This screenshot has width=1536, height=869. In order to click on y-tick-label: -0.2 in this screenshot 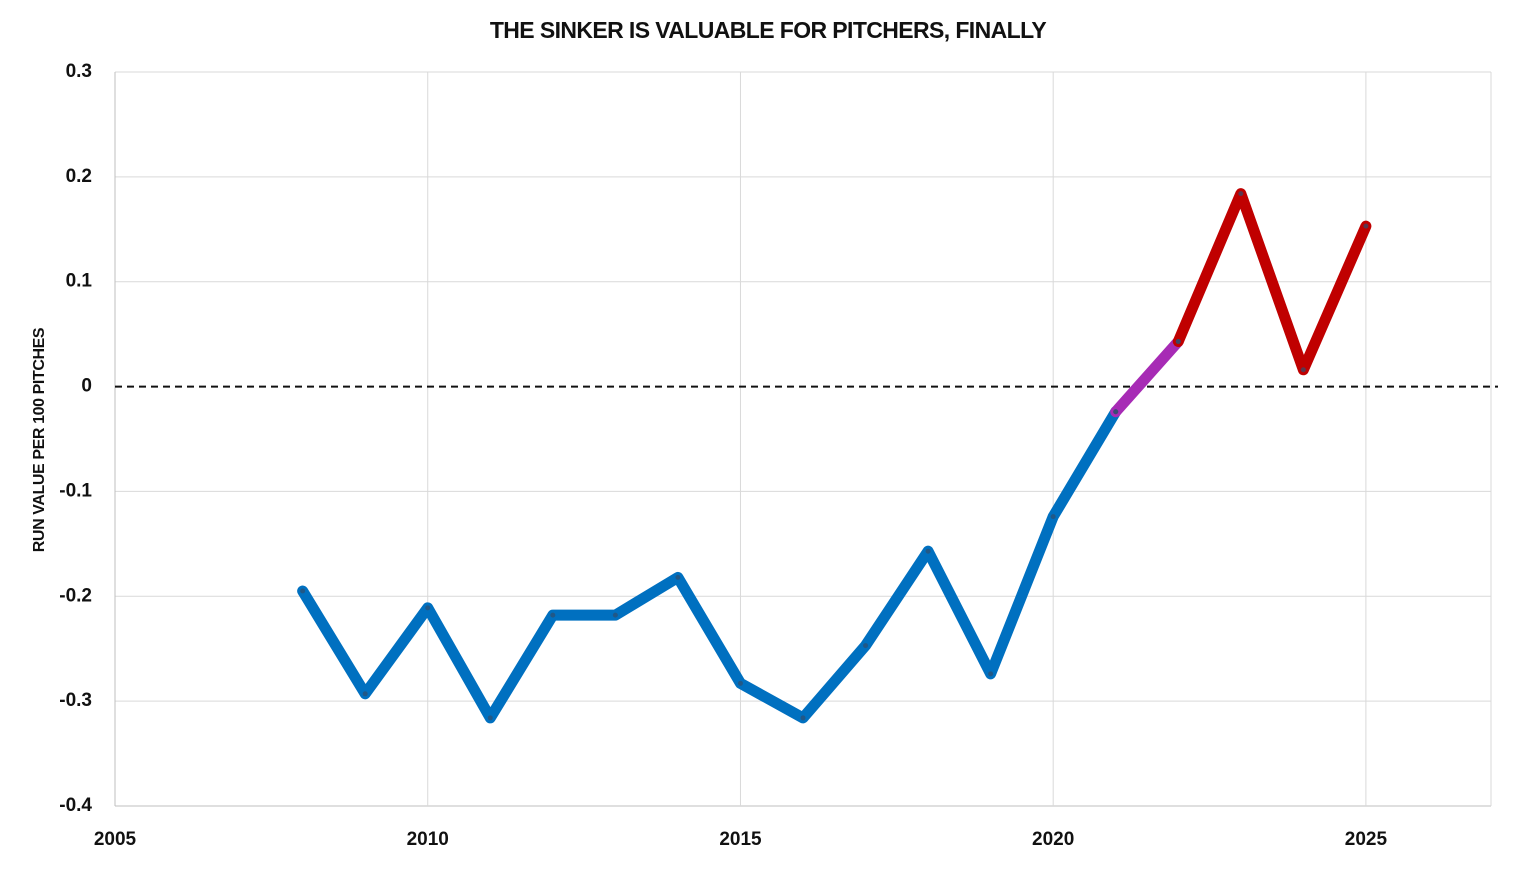, I will do `click(75, 595)`.